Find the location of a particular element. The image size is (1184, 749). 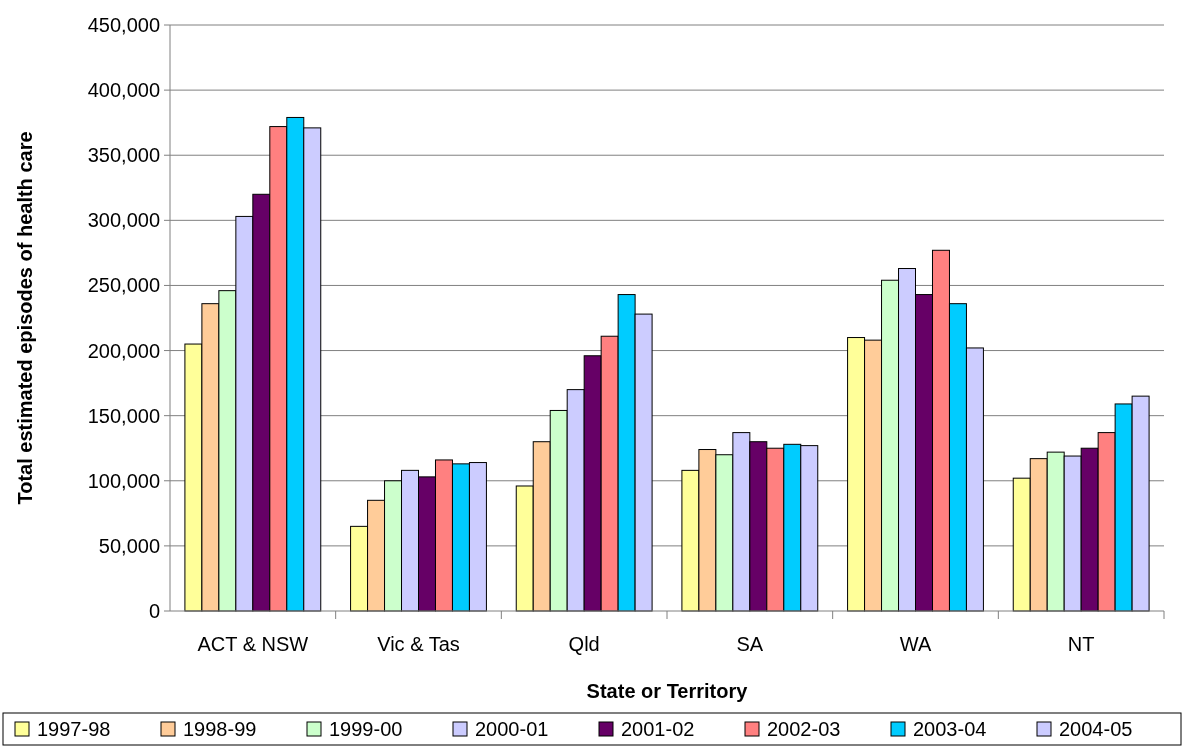

y-axis-title: Total estimated episodes of health care is located at coordinates (25, 318).